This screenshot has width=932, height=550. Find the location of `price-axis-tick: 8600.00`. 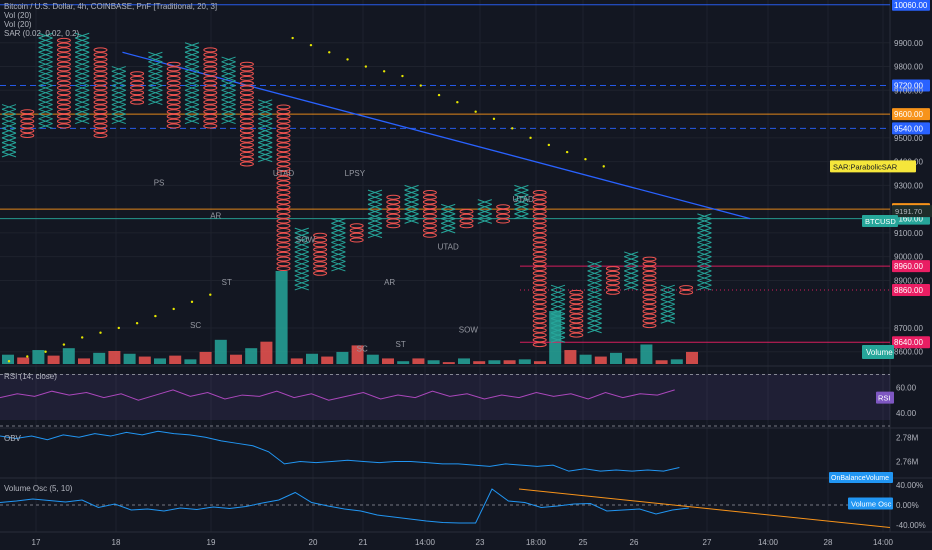

price-axis-tick: 8600.00 is located at coordinates (908, 352).